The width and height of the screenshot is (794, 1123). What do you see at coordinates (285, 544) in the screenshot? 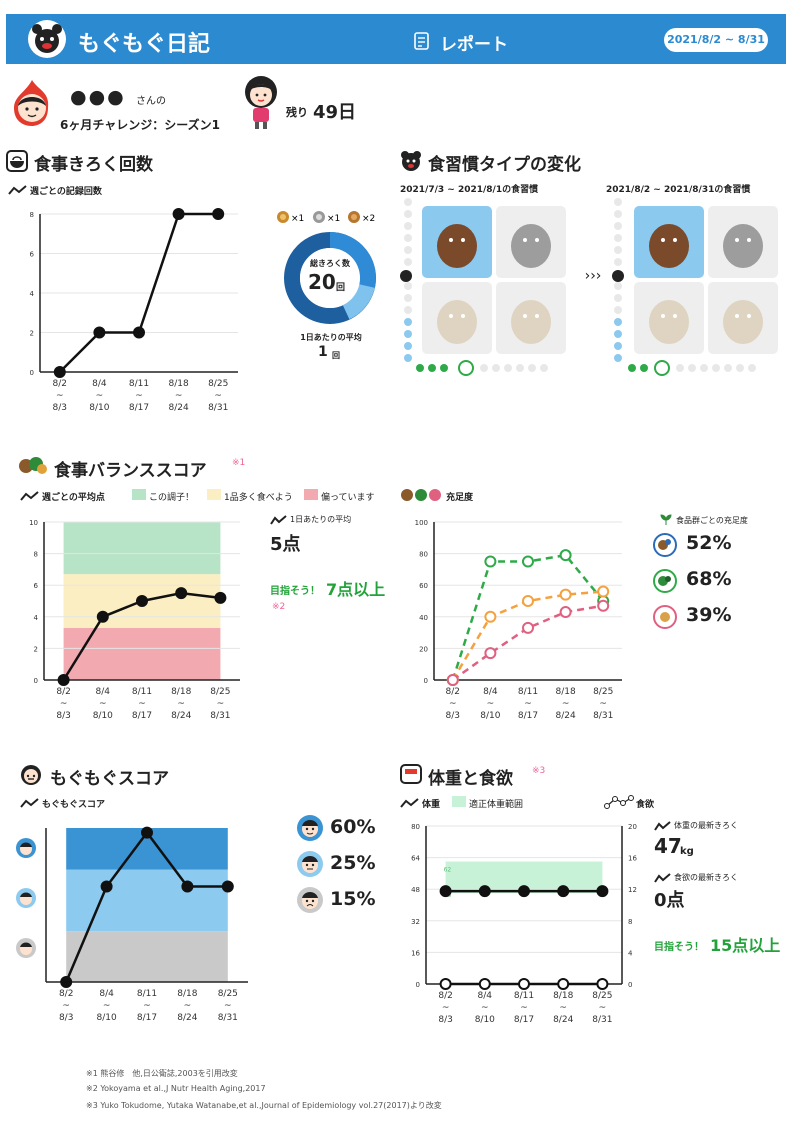
I see `balance-avg-value: 5点` at bounding box center [285, 544].